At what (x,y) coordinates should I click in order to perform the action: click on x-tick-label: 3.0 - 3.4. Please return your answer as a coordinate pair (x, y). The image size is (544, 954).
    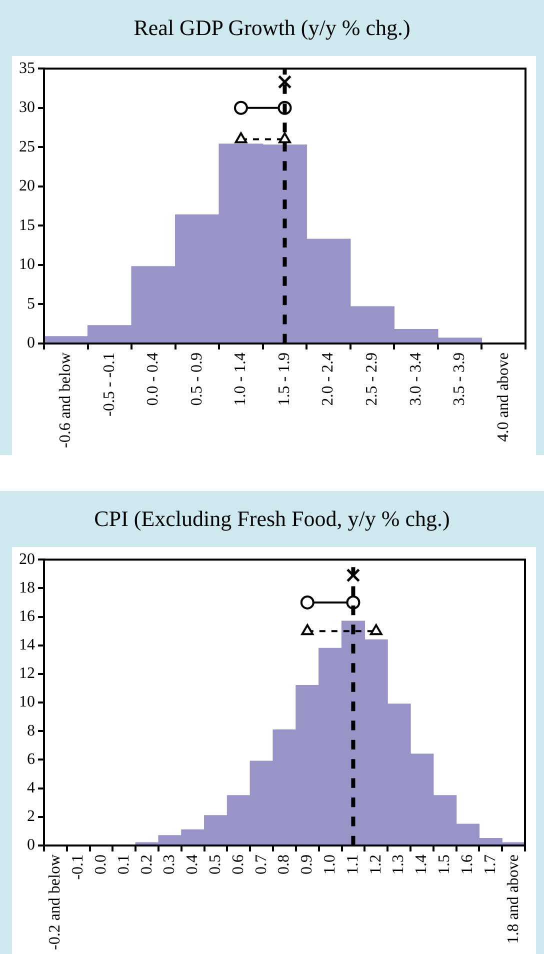
    Looking at the image, I should click on (415, 379).